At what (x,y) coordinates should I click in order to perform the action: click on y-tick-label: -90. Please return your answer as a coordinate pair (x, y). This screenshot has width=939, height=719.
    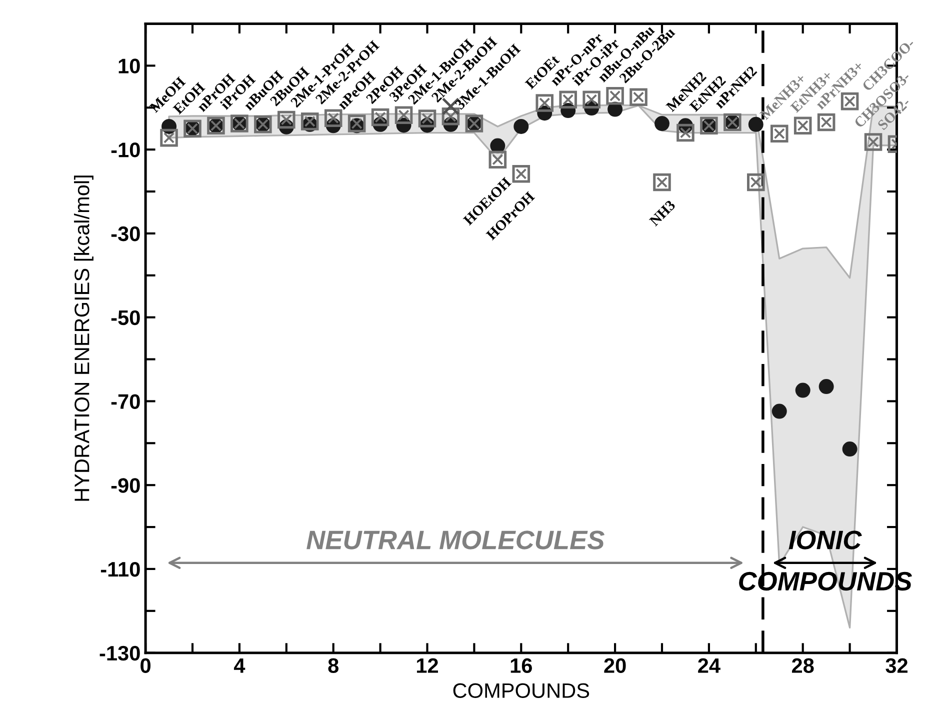
    Looking at the image, I should click on (125, 485).